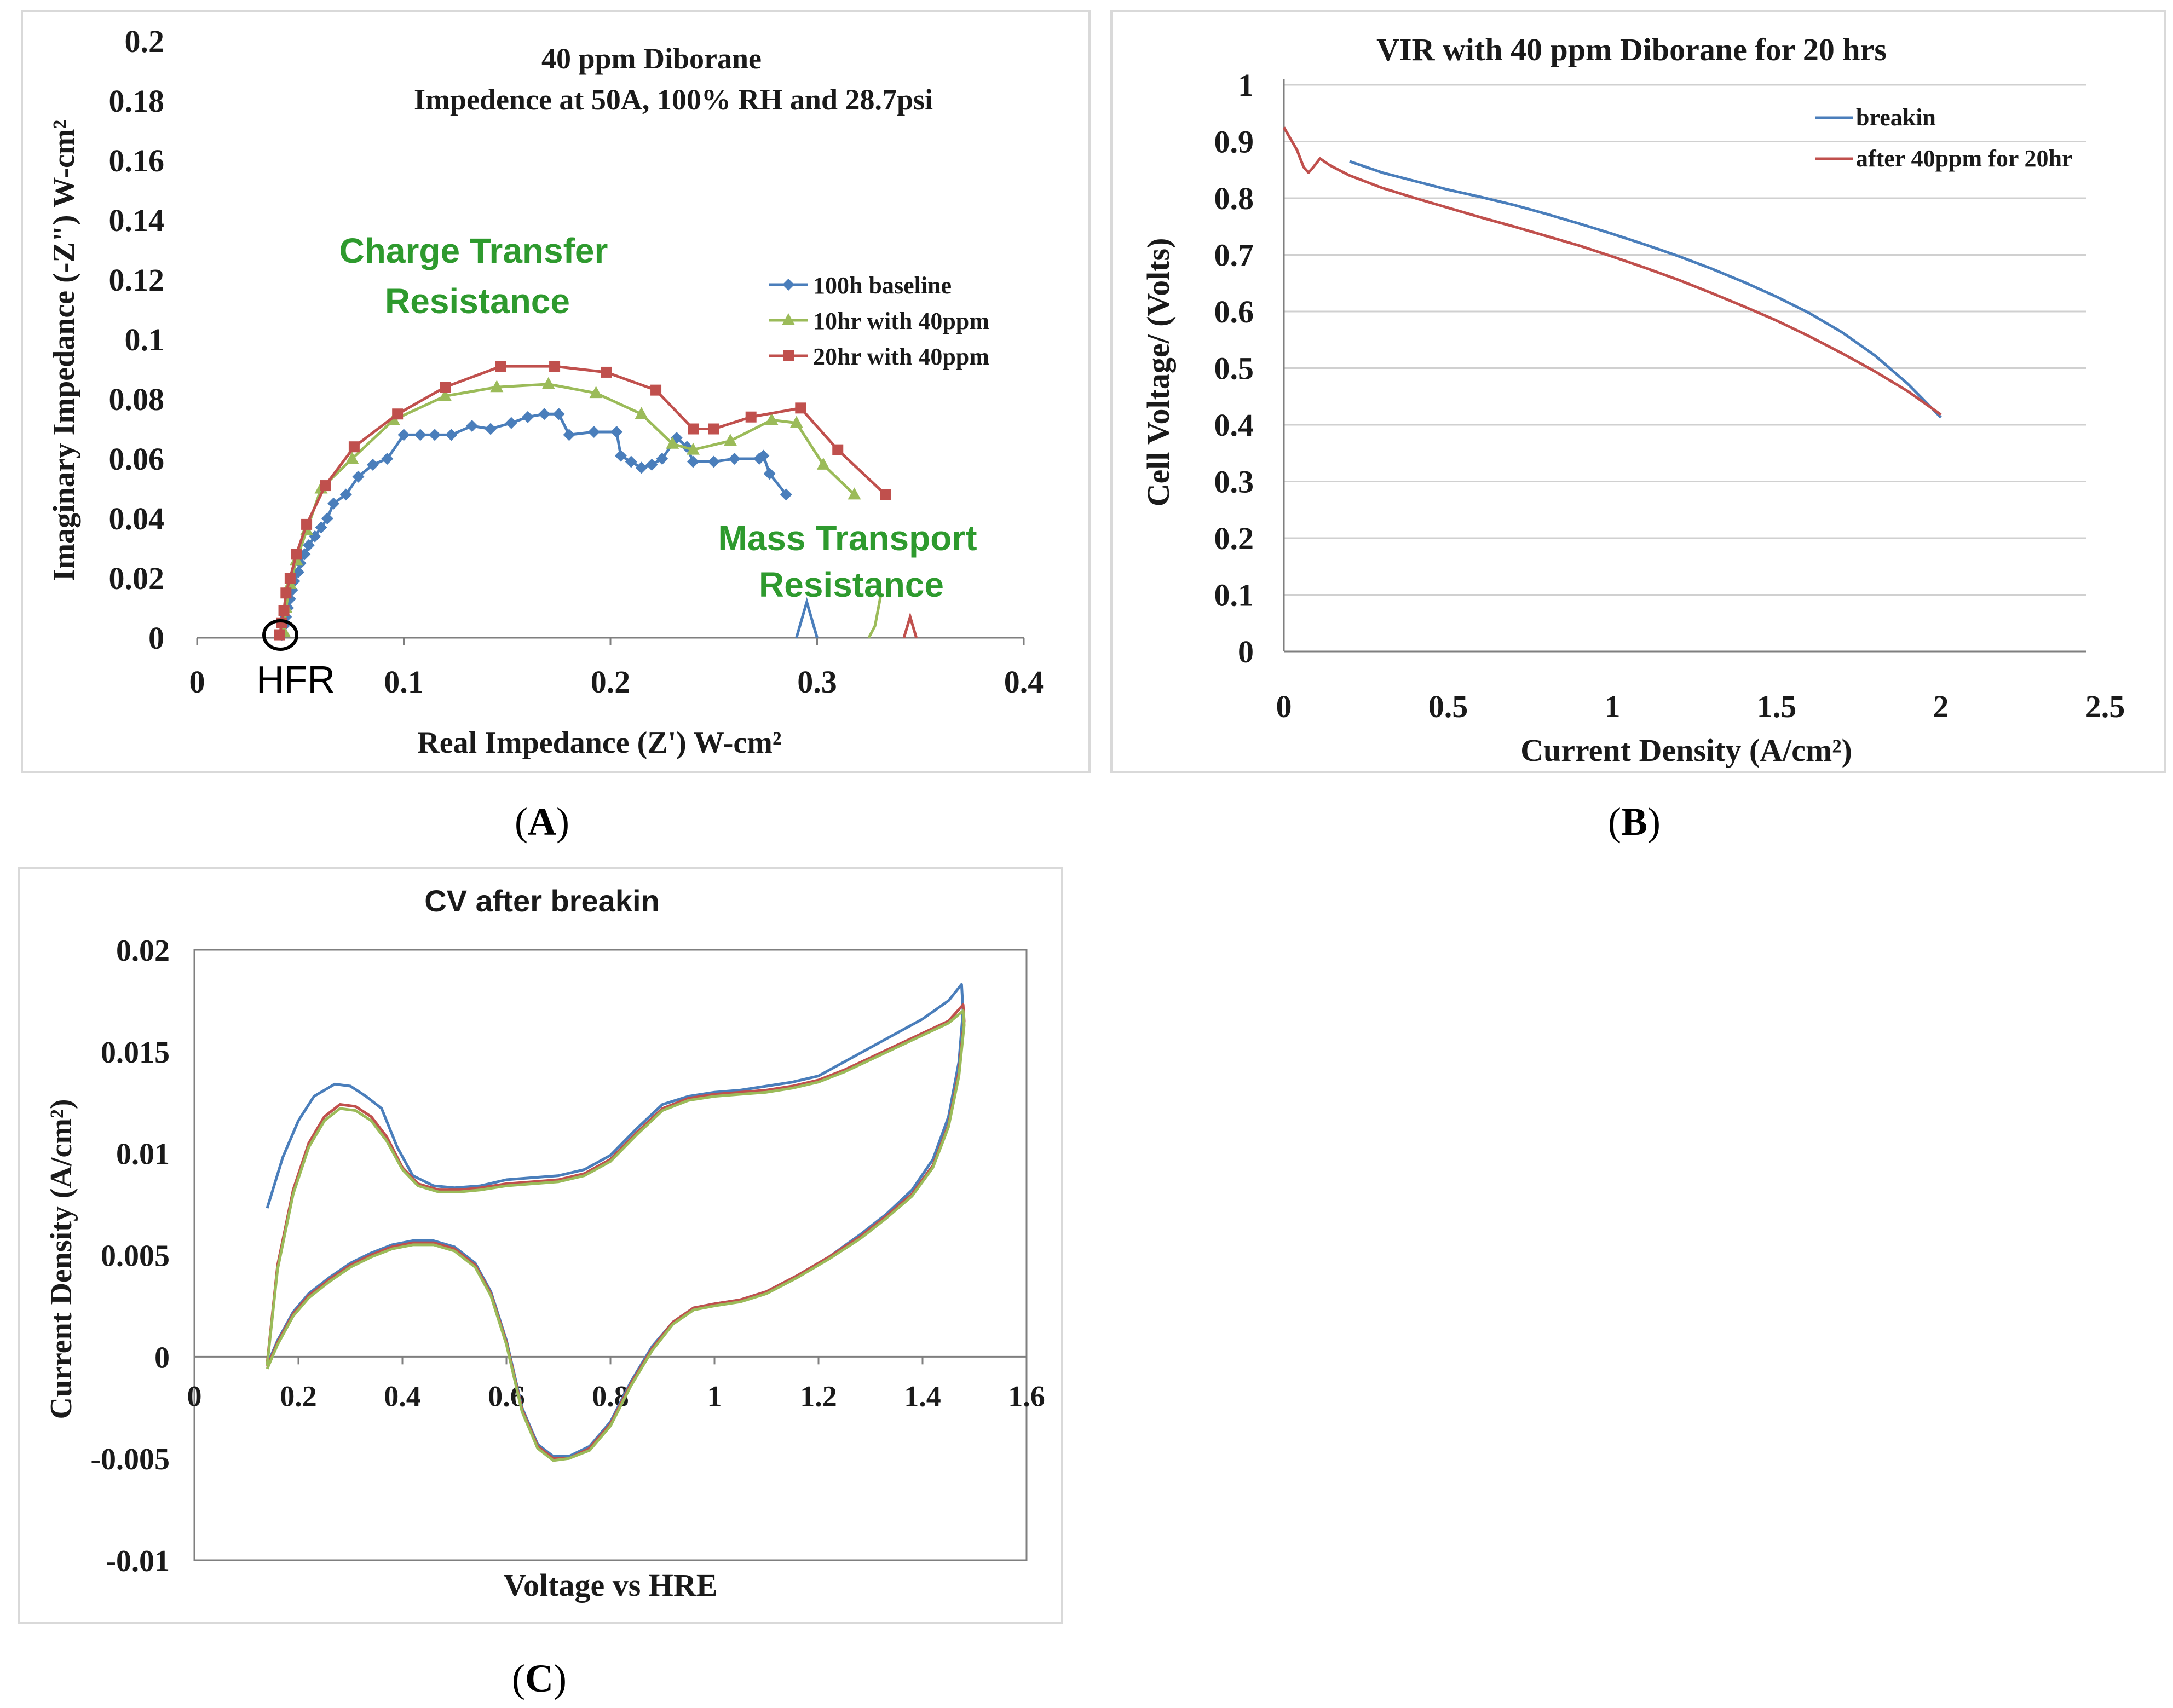  I want to click on chart-b-yticks: 0 0.1 0.2 0.3 0.4 0.5 0.6 0.7 0.8 0.9 1, so click(1234, 368).